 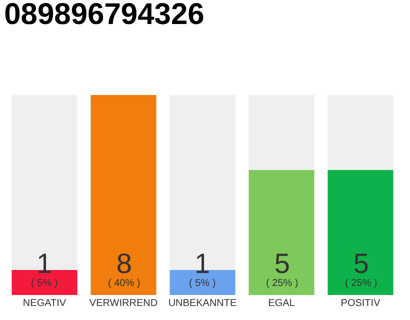 I want to click on x-tick-label: POSITIV, so click(x=360, y=303).